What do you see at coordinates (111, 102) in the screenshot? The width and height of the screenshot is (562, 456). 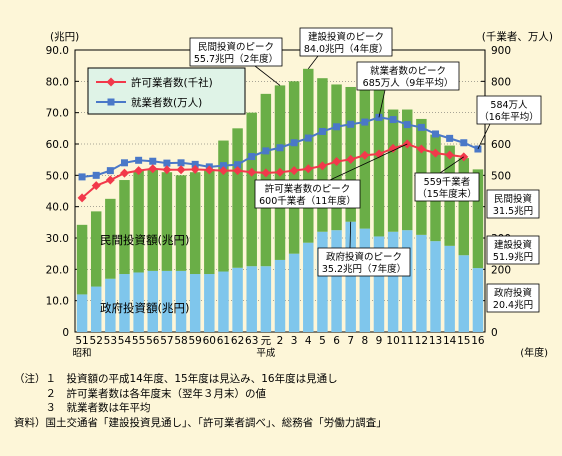 I see `legend-workers-marker` at bounding box center [111, 102].